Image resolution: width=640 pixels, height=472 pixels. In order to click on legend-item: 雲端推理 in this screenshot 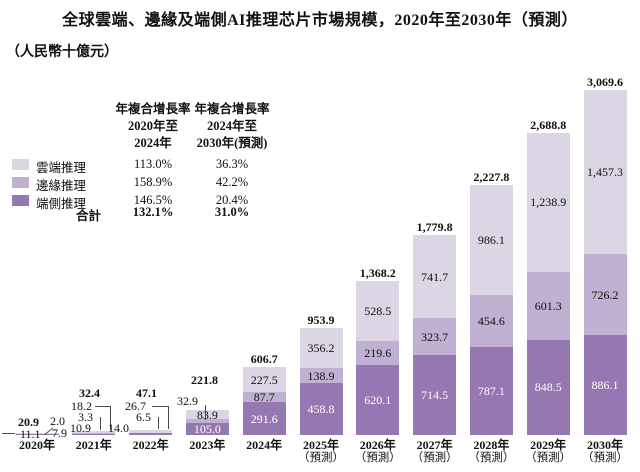, I will do `click(67, 166)`.